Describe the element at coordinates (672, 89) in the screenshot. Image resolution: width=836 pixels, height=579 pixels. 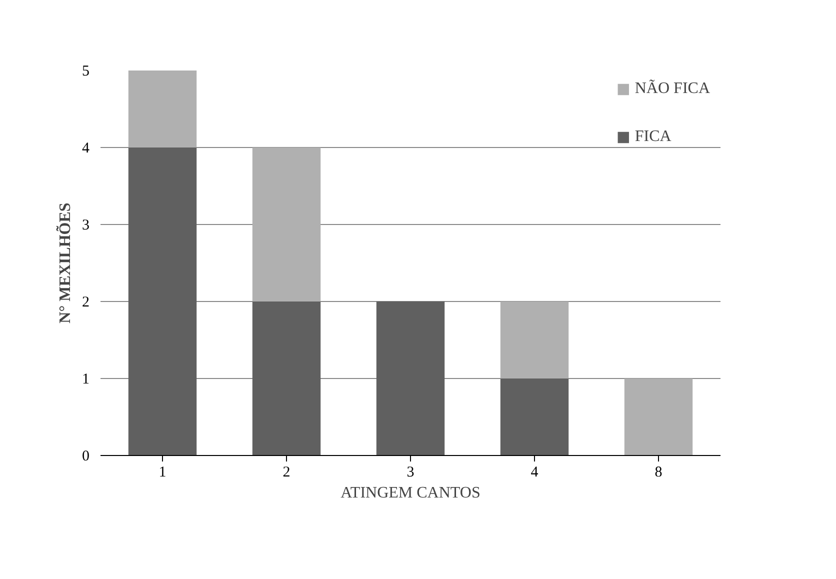
I see `legend-label: NÃO FICA` at that location.